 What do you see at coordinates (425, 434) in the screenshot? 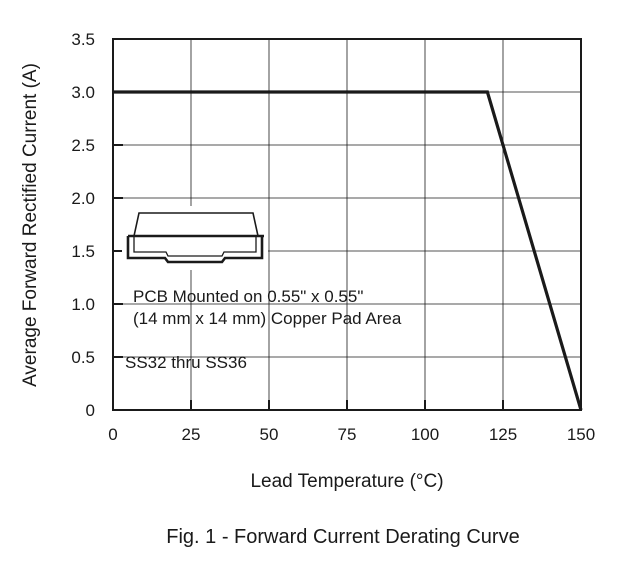
I see `x-tick-label: 100` at bounding box center [425, 434].